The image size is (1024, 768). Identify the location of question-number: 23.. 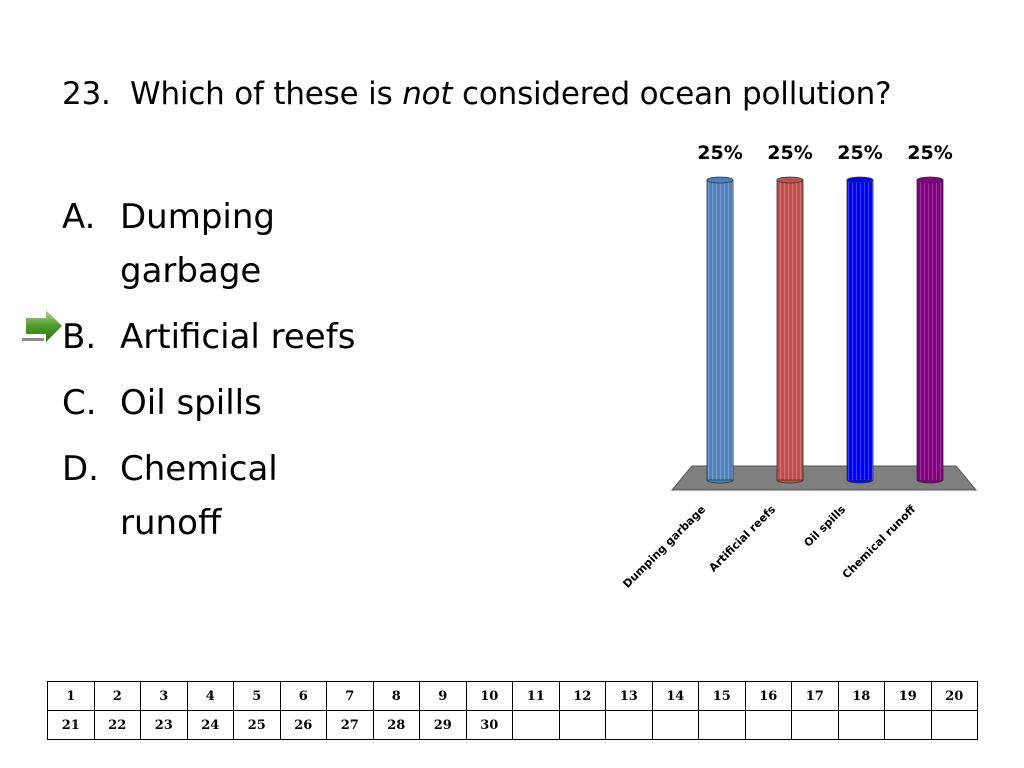
(86, 94).